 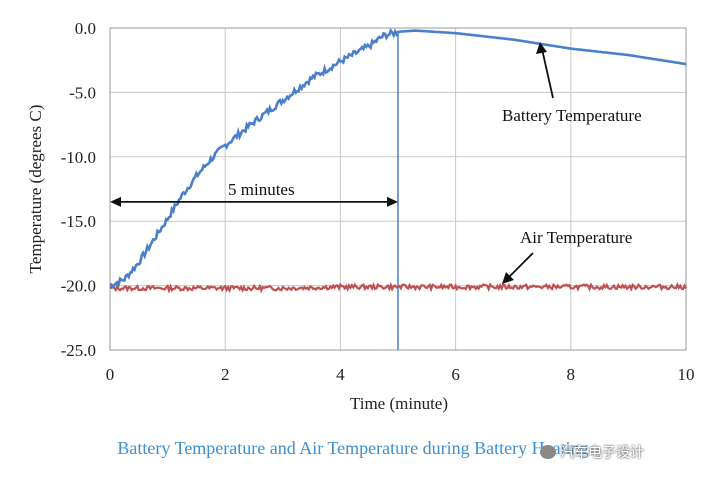 I want to click on interval-arrow-left-head, so click(x=115, y=201).